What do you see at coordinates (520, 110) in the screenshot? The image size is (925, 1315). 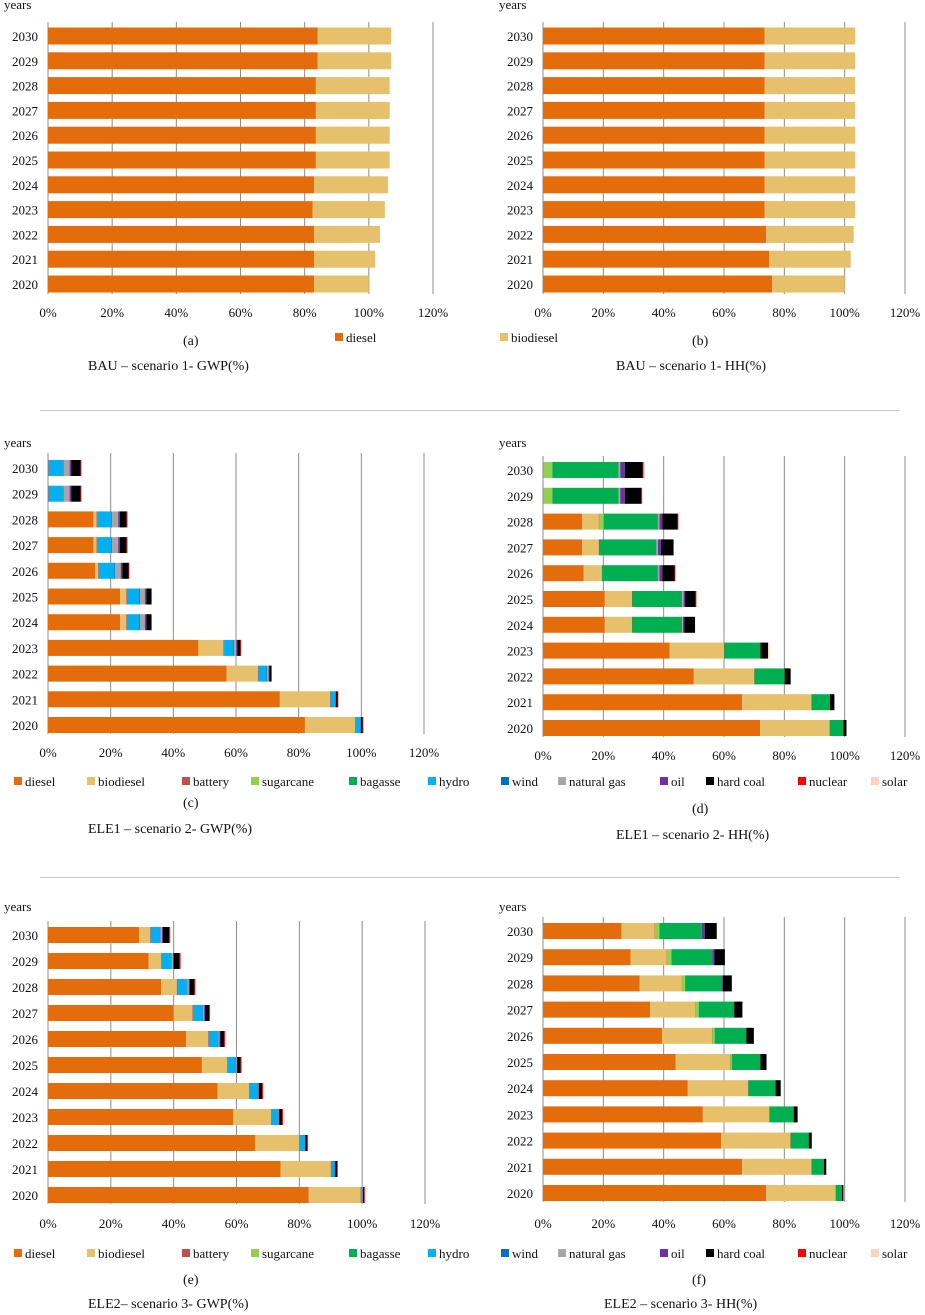 I see `y-tick-label-2027: 2027` at bounding box center [520, 110].